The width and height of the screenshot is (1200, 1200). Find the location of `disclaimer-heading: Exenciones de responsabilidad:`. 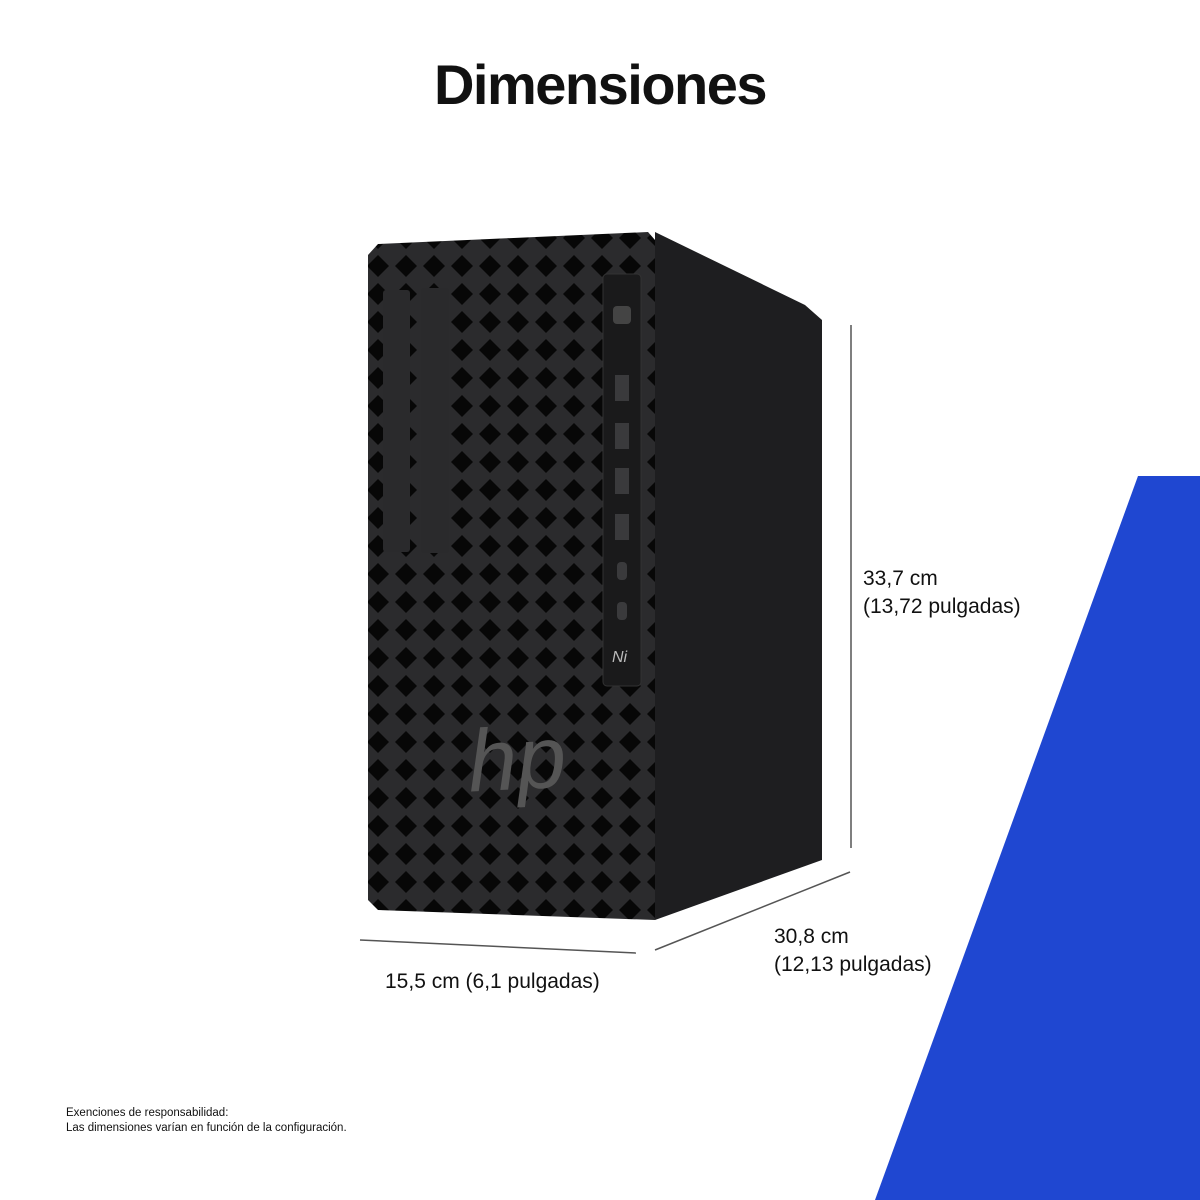

disclaimer-heading: Exenciones de responsabilidad: is located at coordinates (147, 1113).